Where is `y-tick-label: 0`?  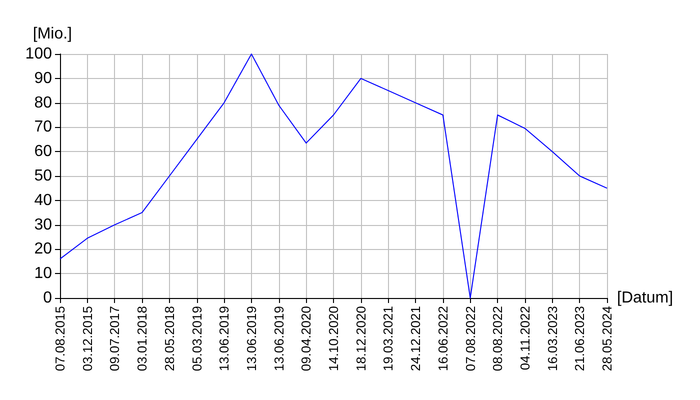
y-tick-label: 0 is located at coordinates (47, 298).